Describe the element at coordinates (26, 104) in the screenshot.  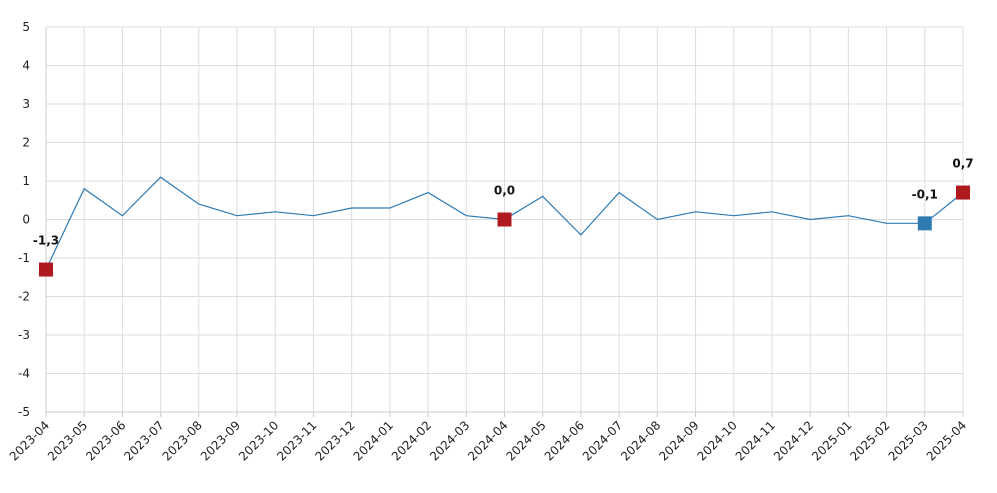
I see `y-tick-label: 3` at that location.